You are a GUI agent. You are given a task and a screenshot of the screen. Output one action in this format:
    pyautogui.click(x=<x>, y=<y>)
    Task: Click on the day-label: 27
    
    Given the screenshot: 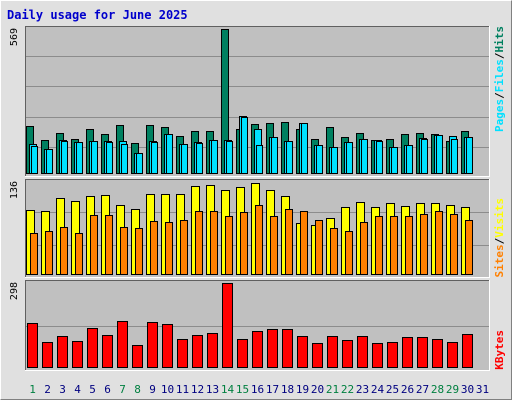 What is the action you would take?
    pyautogui.click(x=422, y=389)
    